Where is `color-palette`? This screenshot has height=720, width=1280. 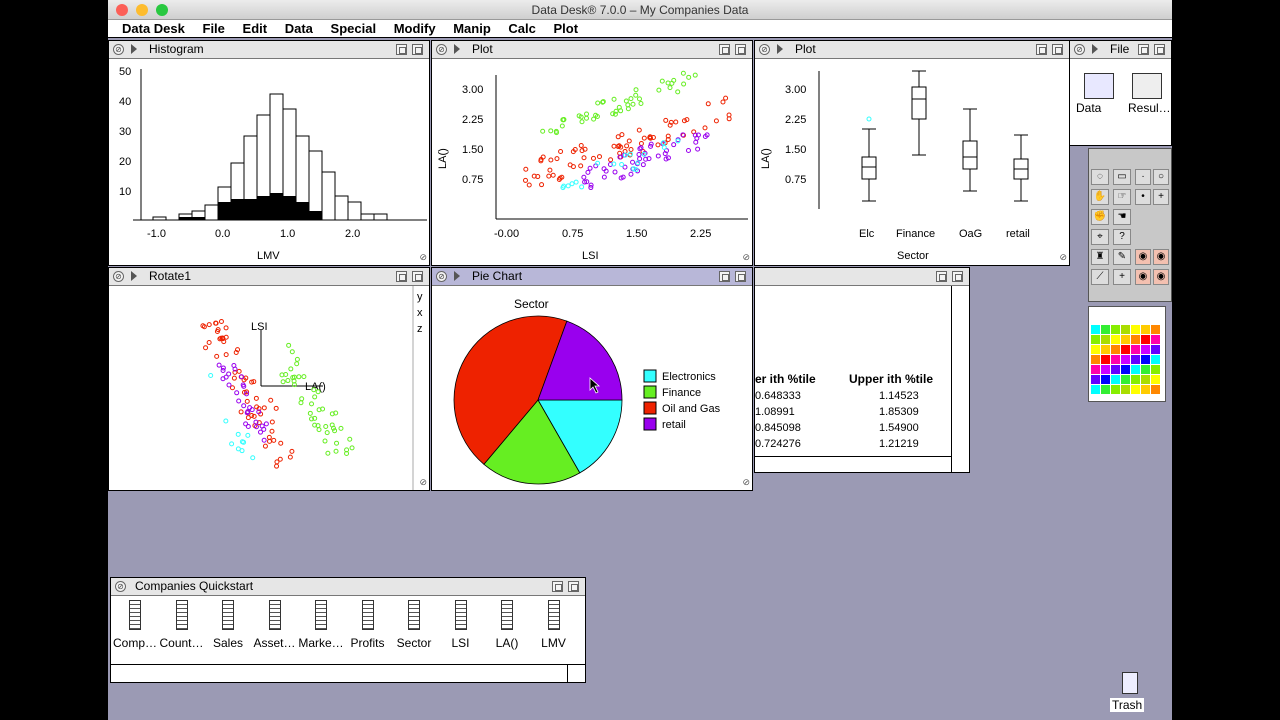 color-palette is located at coordinates (1127, 354).